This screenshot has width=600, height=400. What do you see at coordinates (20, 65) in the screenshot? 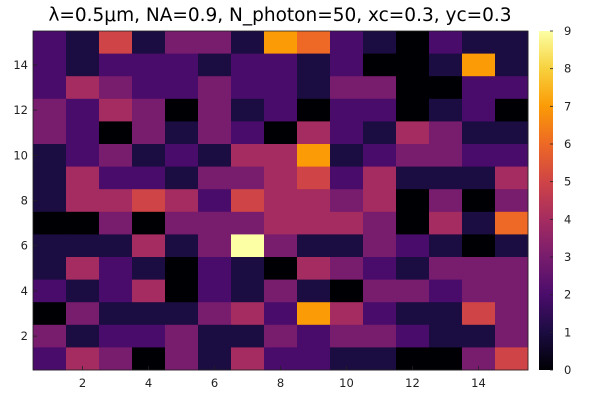
I see `y-tick-label: 14` at bounding box center [20, 65].